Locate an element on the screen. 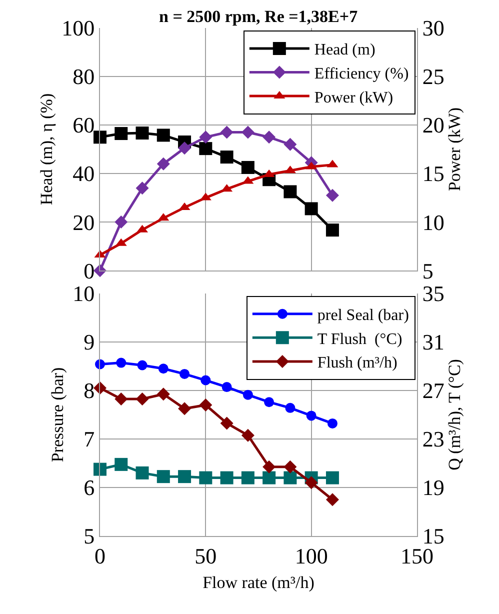  legend-label: Head (m) is located at coordinates (345, 50).